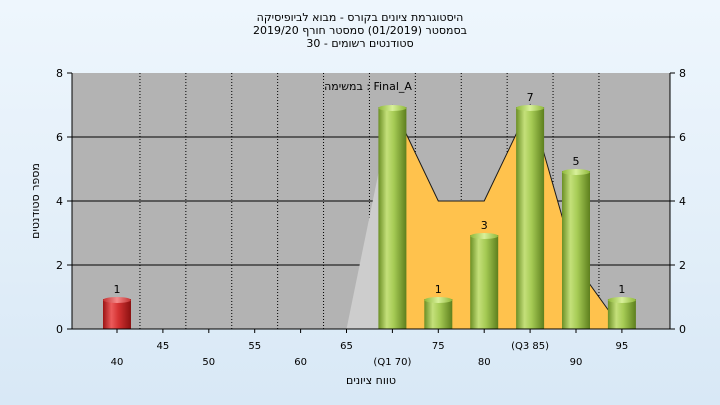 Image resolution: width=720 pixels, height=405 pixels. I want to click on task-label: במשימה : Final_A, so click(368, 86).